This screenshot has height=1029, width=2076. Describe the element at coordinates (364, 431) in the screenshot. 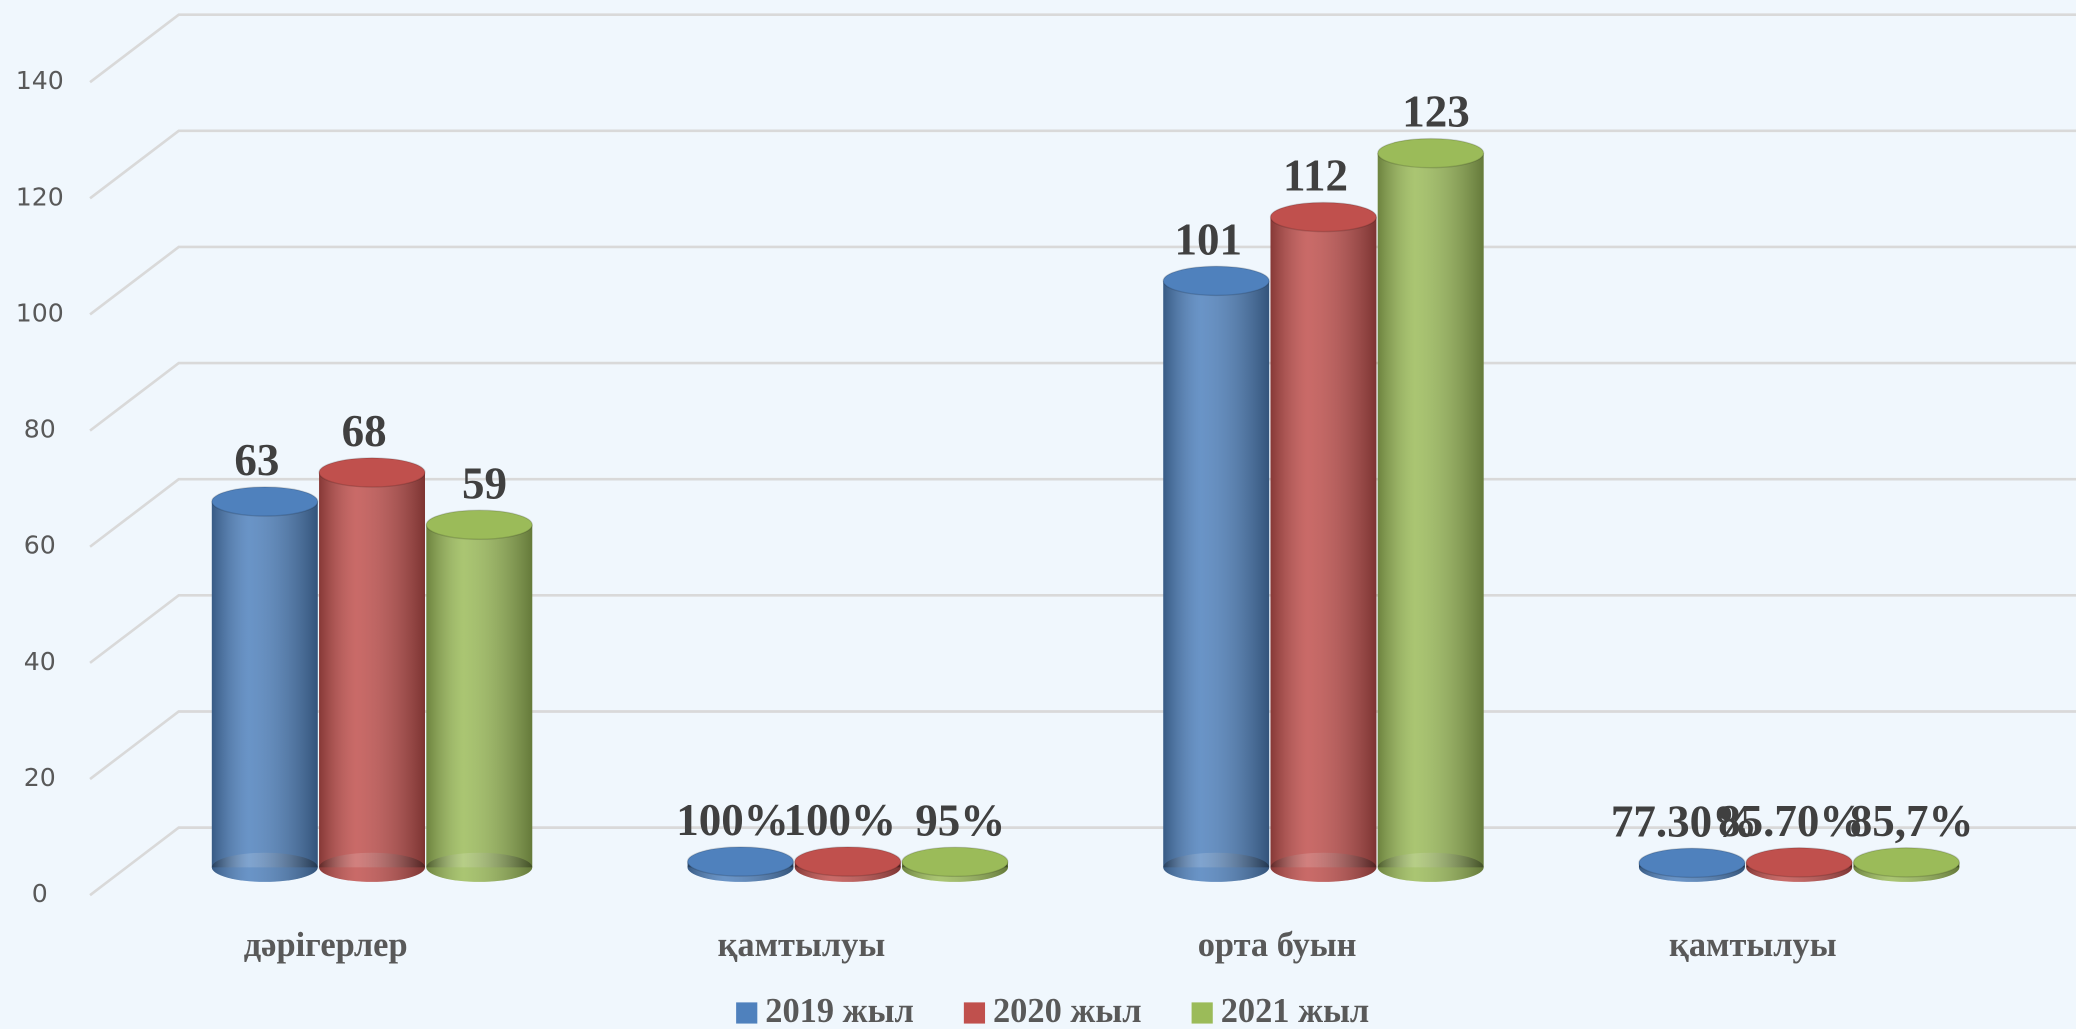

I see `value-label: 68` at that location.